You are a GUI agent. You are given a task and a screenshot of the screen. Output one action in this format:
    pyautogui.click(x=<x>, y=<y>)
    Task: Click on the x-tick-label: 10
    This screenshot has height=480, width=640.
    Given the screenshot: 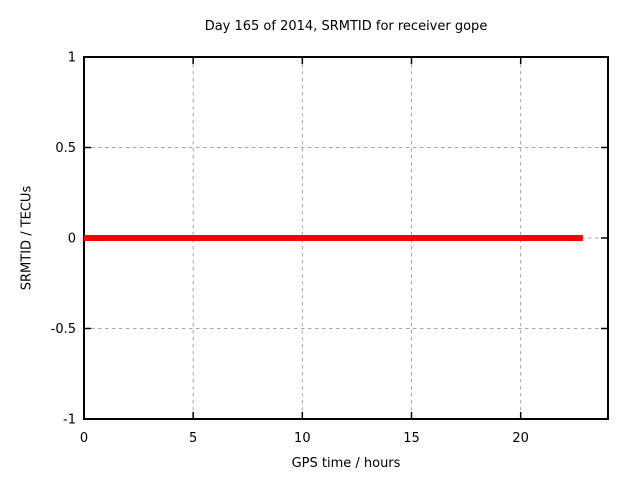 What is the action you would take?
    pyautogui.click(x=302, y=438)
    